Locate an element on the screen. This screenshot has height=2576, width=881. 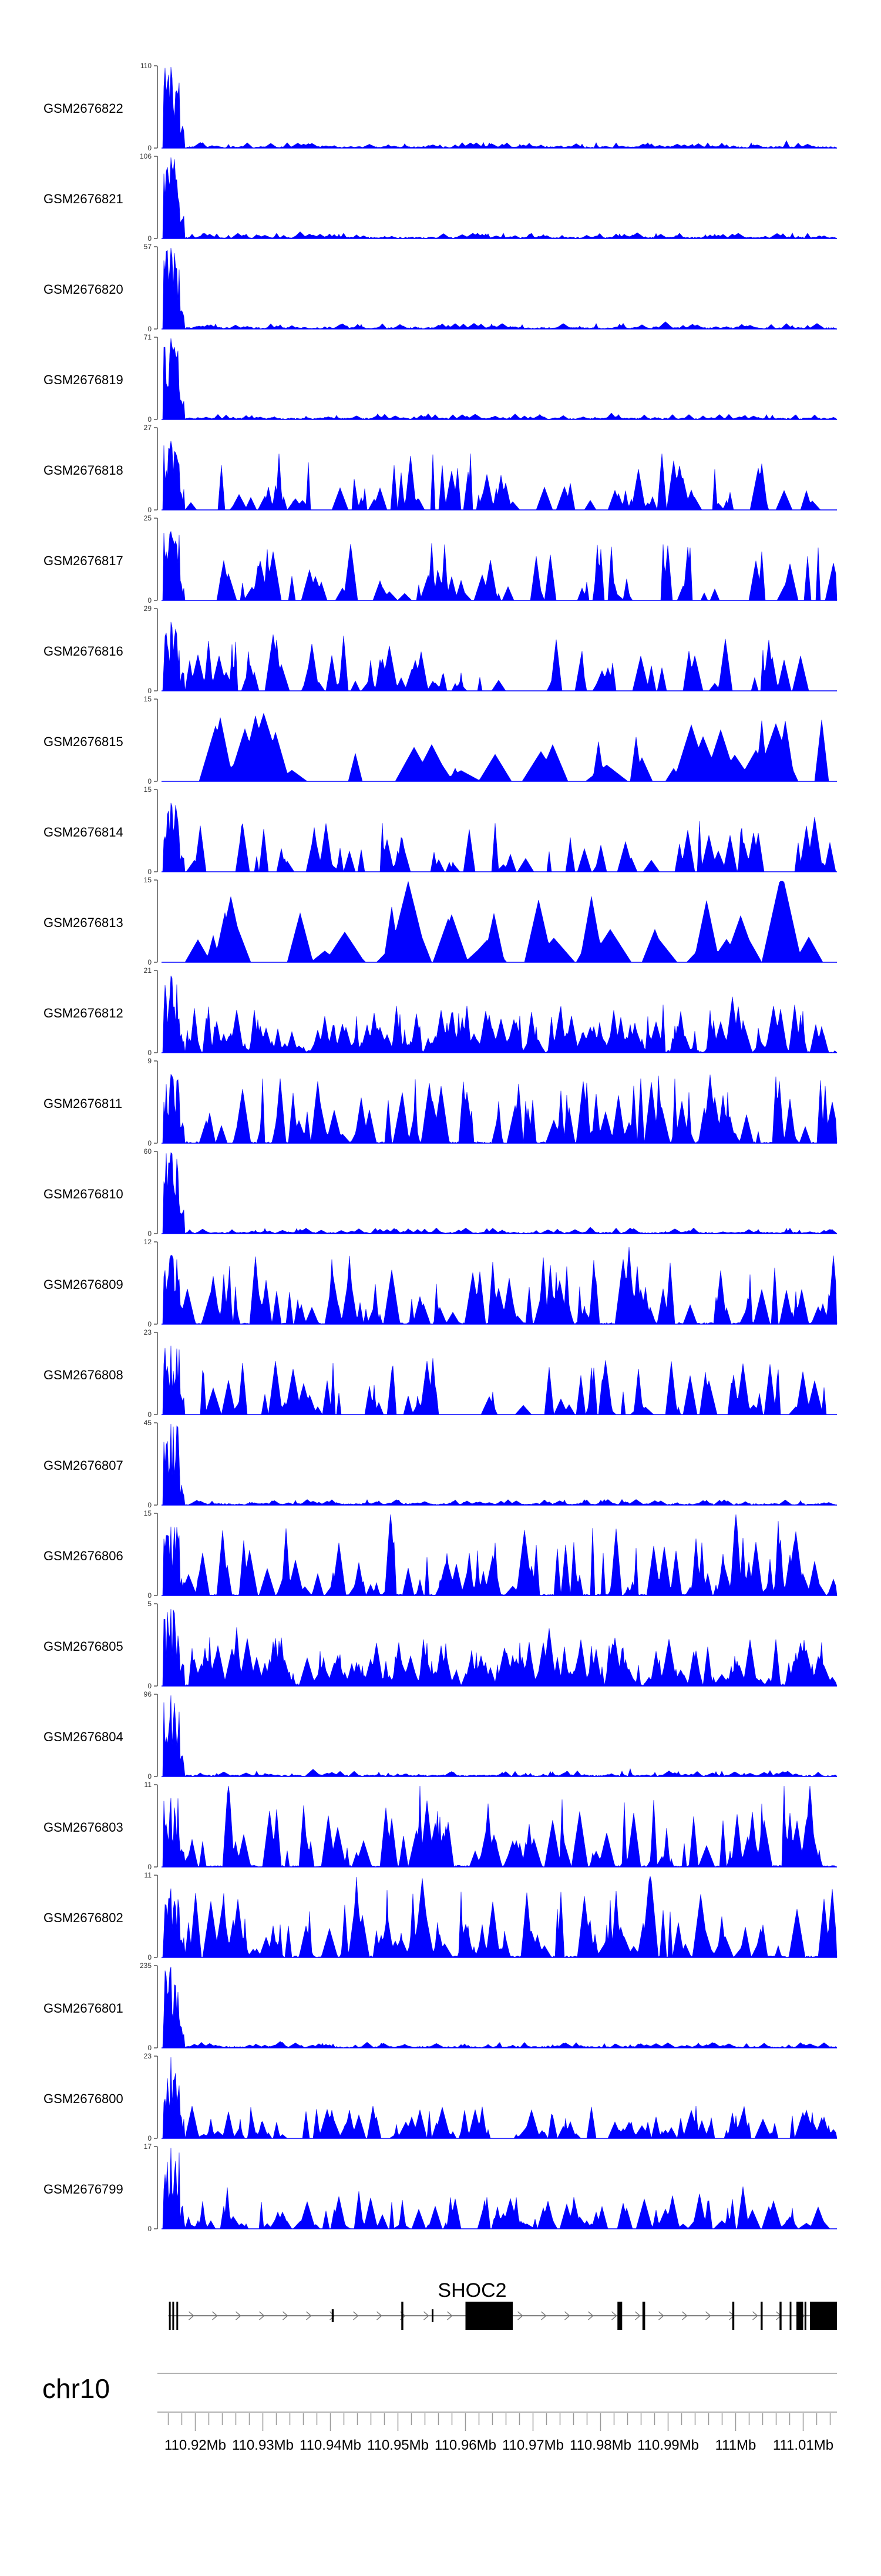
axis-tick-label: 110.96Mb is located at coordinates (466, 2445).